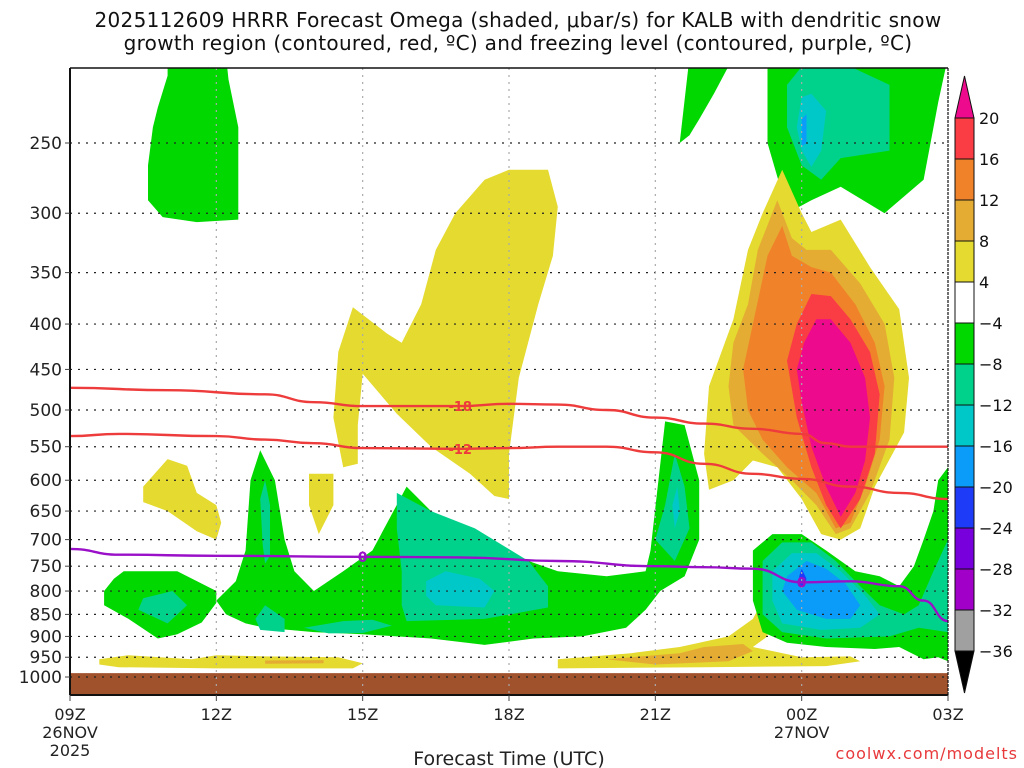 Image resolution: width=1024 pixels, height=768 pixels. Describe the element at coordinates (983, 384) in the screenshot. I see `colorbar-legend: 20 16 12 8 4 −4 −8 −12 −16 −20 −24 −28 −32 −36` at that location.